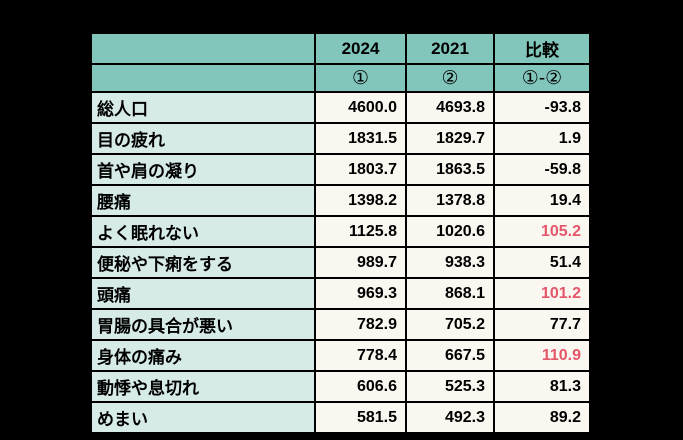  I want to click on table-row: 目の疲れ 1831.5 1829.7 1.9, so click(340, 138).